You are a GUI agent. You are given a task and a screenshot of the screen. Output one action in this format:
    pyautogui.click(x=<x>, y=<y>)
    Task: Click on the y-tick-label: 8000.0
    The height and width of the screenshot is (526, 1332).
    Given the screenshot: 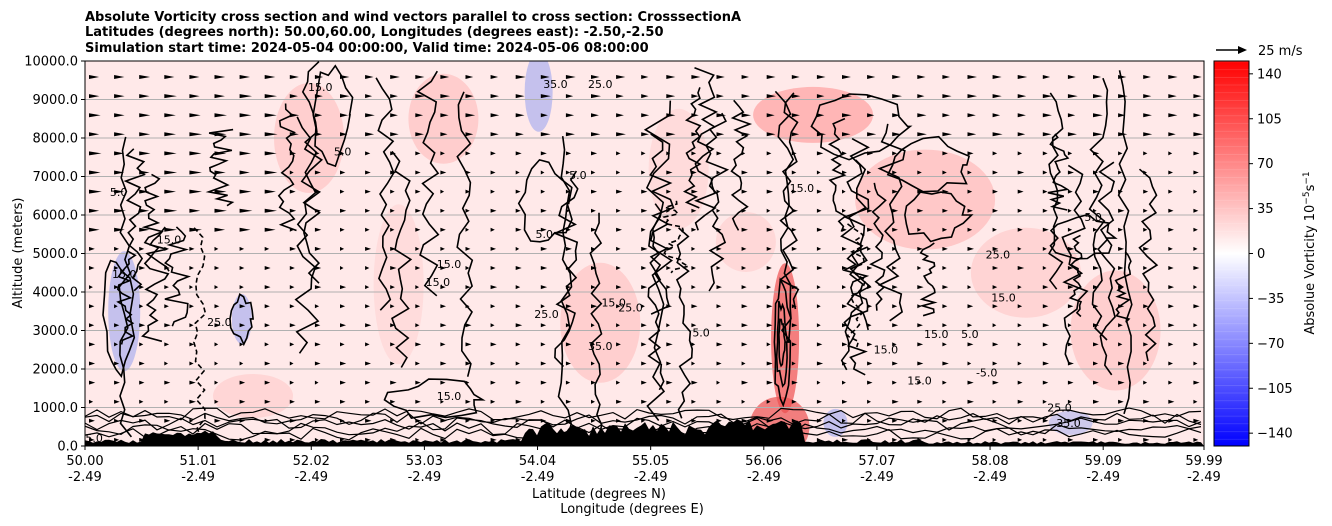 What is the action you would take?
    pyautogui.click(x=56, y=139)
    